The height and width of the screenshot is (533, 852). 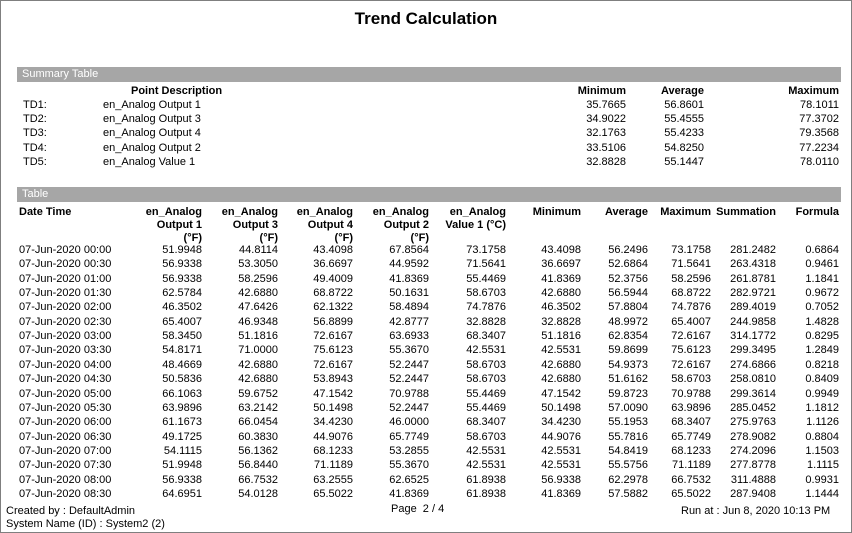 What do you see at coordinates (409, 264) in the screenshot?
I see `table-cell: 44.9592` at bounding box center [409, 264].